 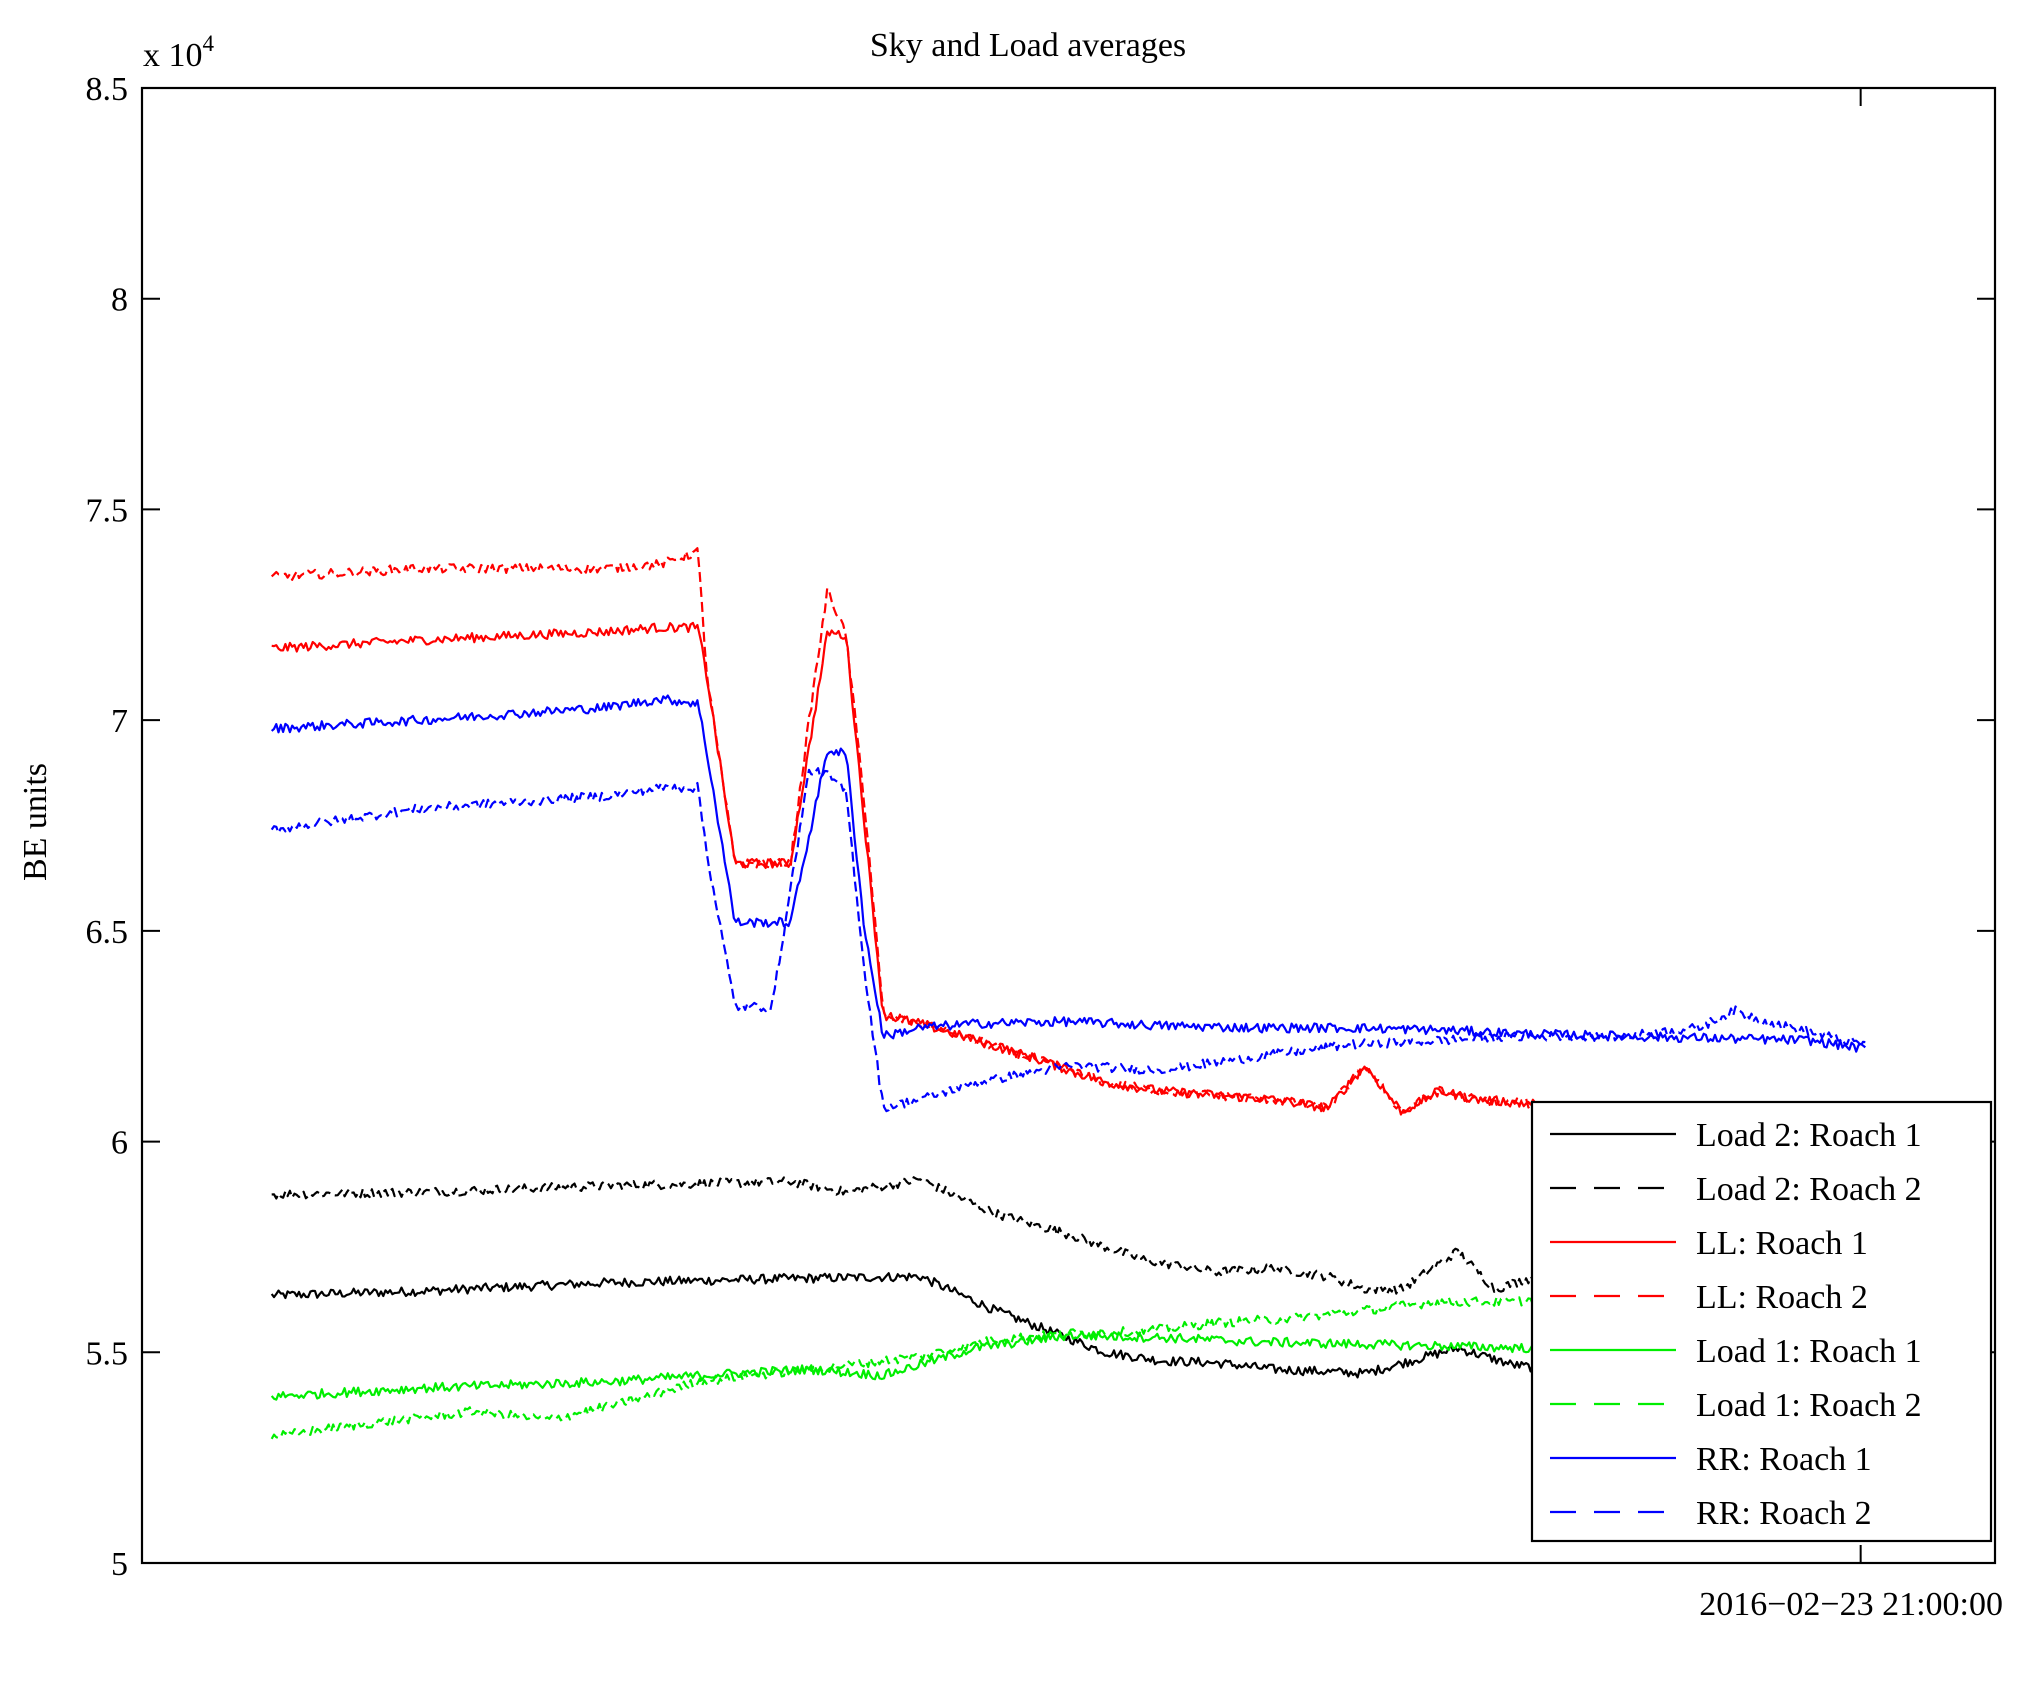 I want to click on x-tick-label: 2016−02−23 21:00:00, so click(x=1851, y=1604).